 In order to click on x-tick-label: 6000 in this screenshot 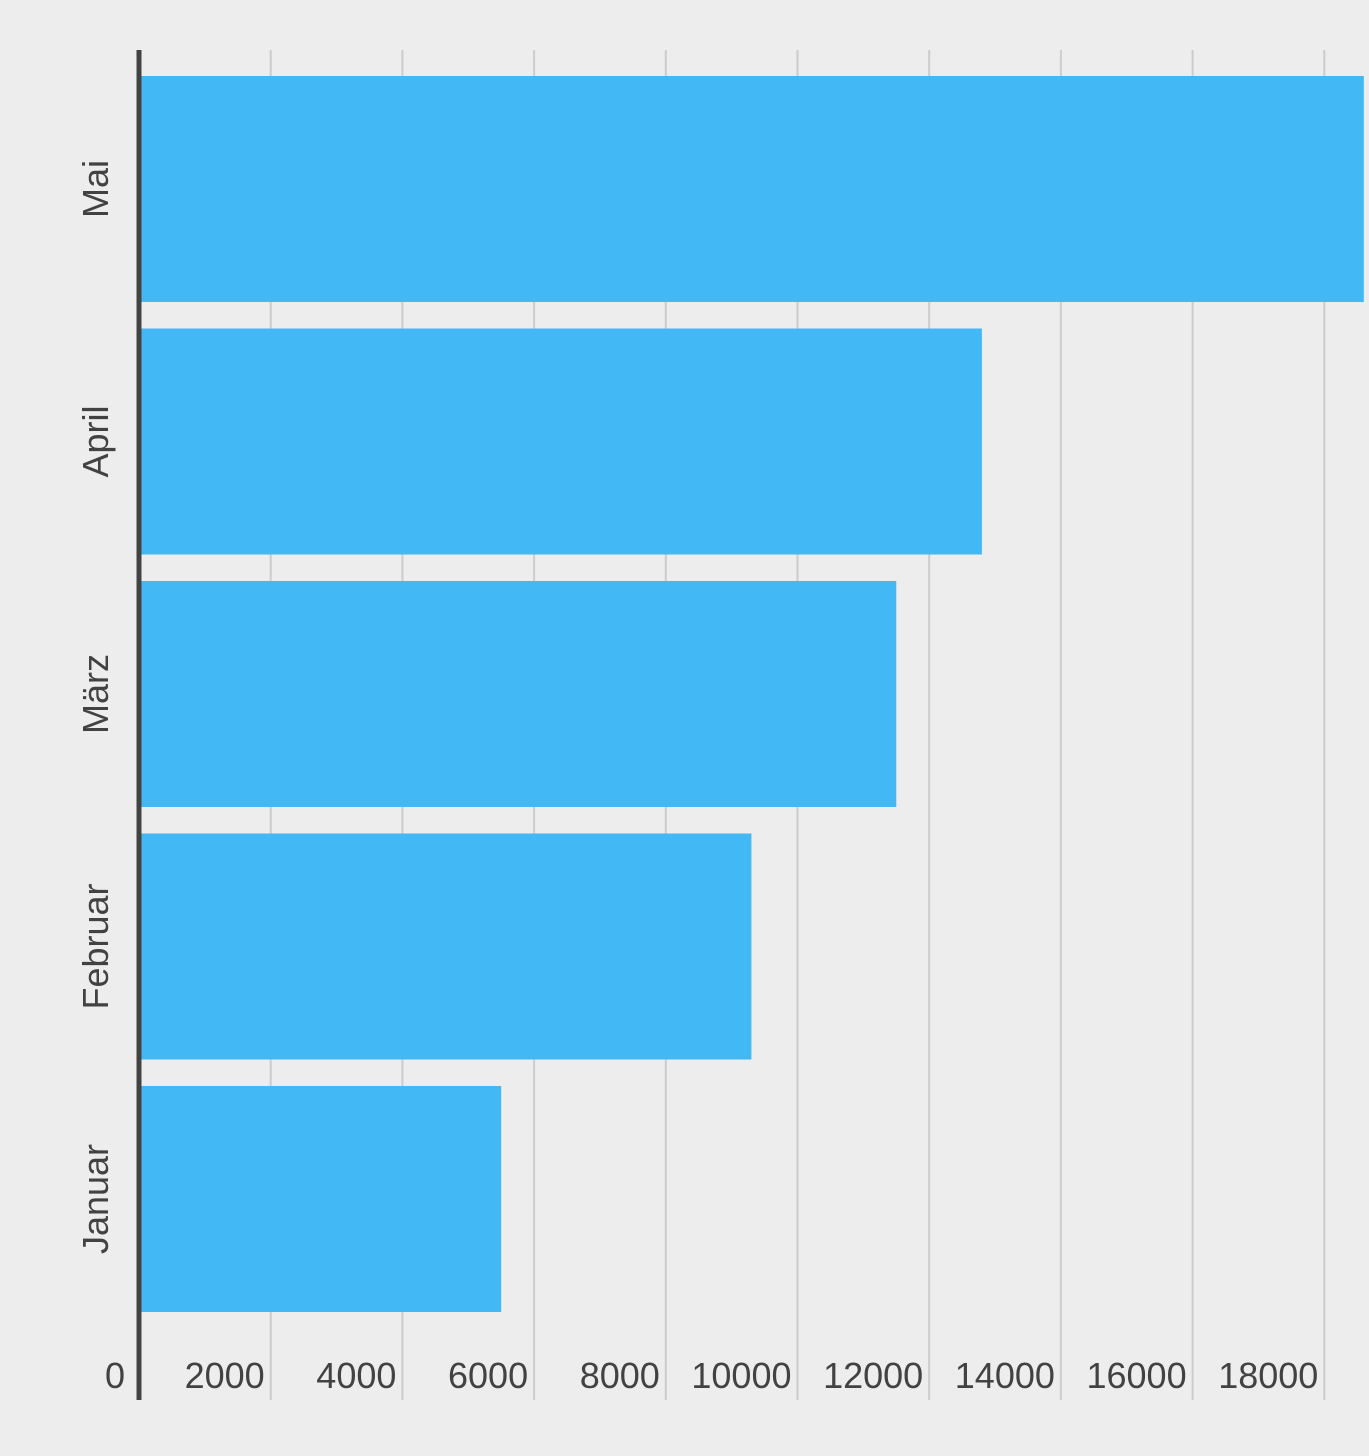, I will do `click(488, 1375)`.